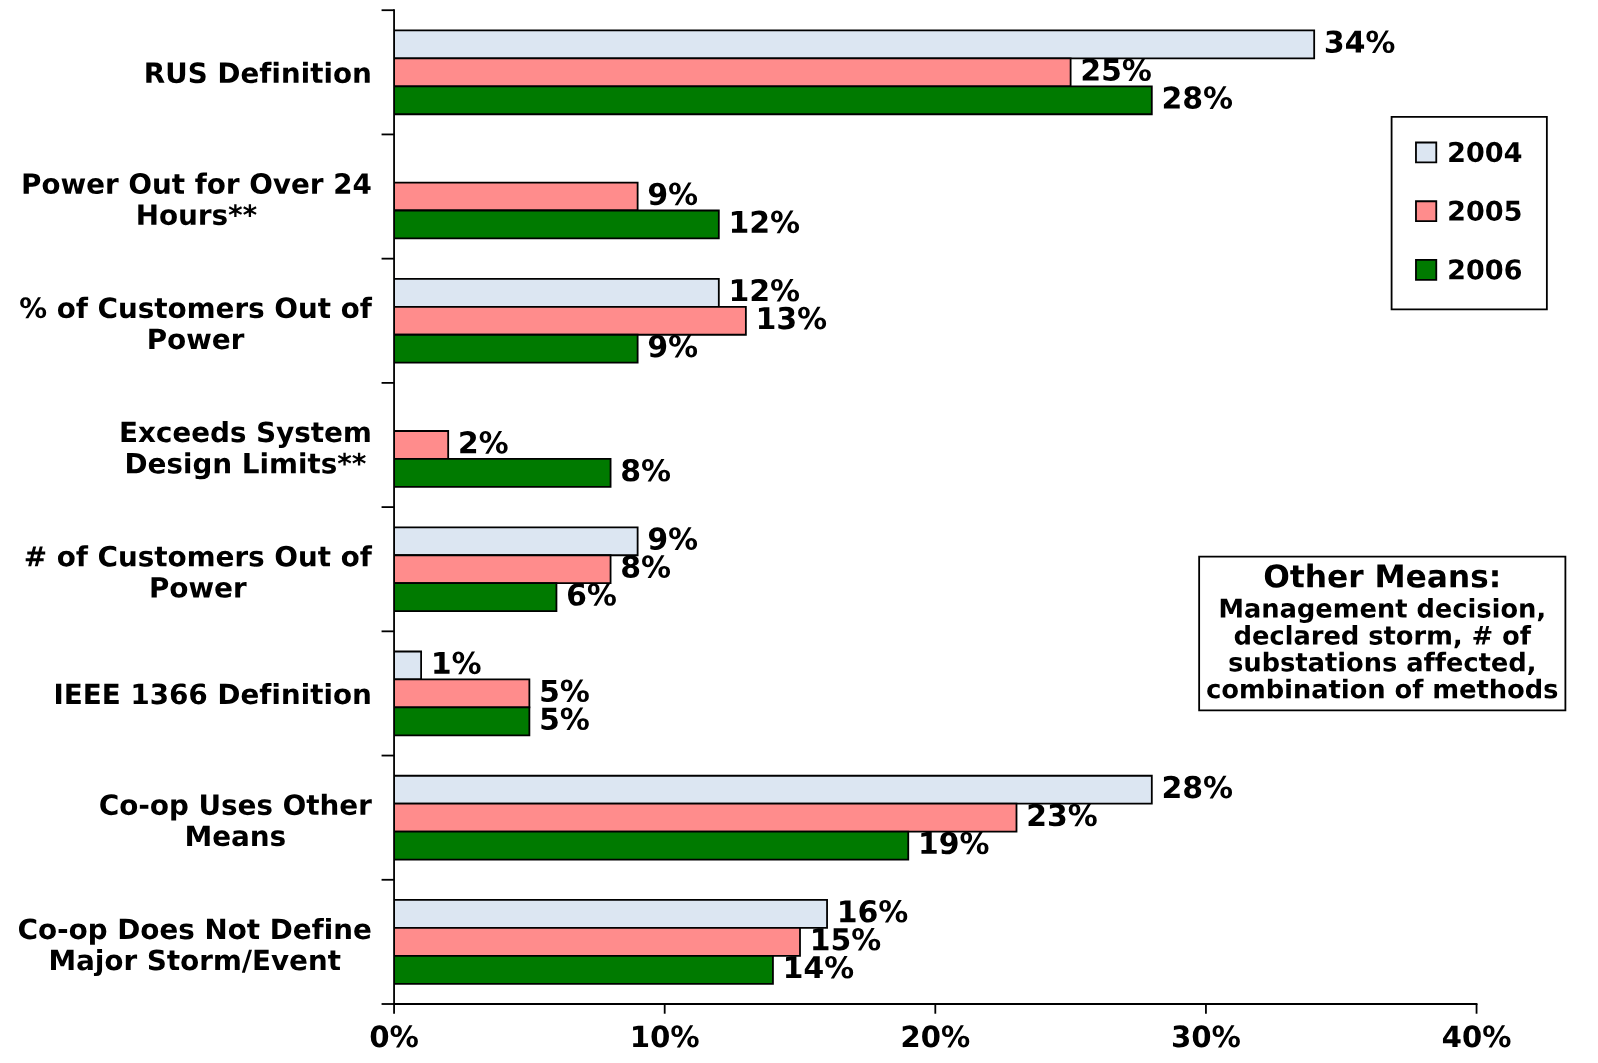 The width and height of the screenshot is (1598, 1063). Describe the element at coordinates (196, 323) in the screenshot. I see `y-tick-label: % of Customers Out of Power` at that location.